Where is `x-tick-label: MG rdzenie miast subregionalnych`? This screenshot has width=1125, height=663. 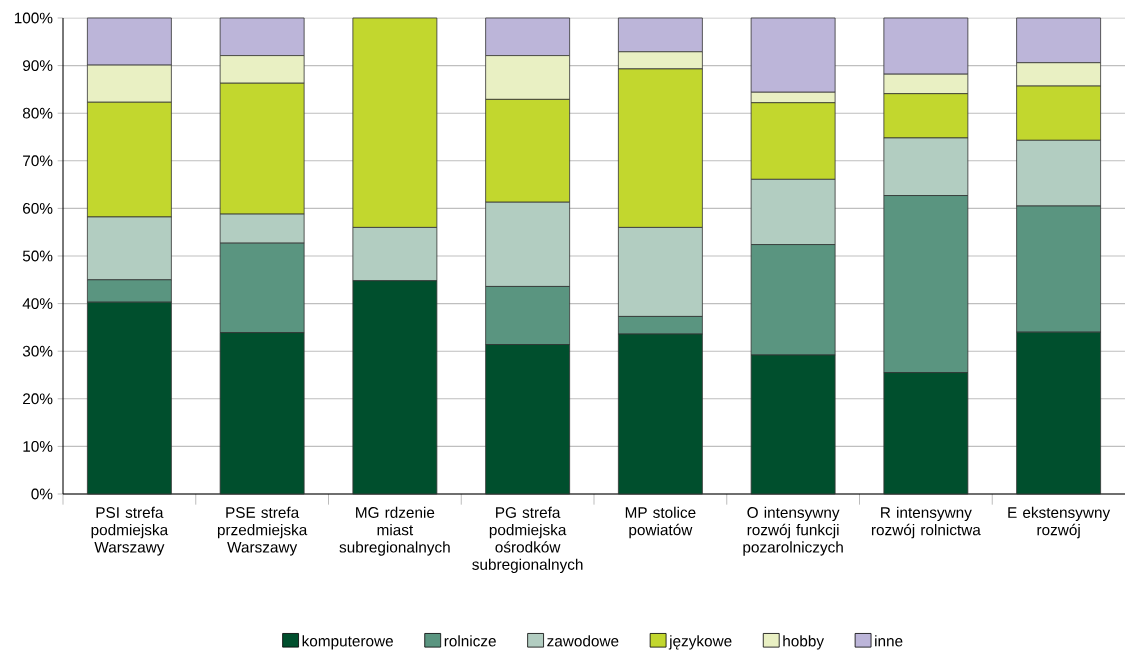 x-tick-label: MG rdzenie miast subregionalnych is located at coordinates (394, 531).